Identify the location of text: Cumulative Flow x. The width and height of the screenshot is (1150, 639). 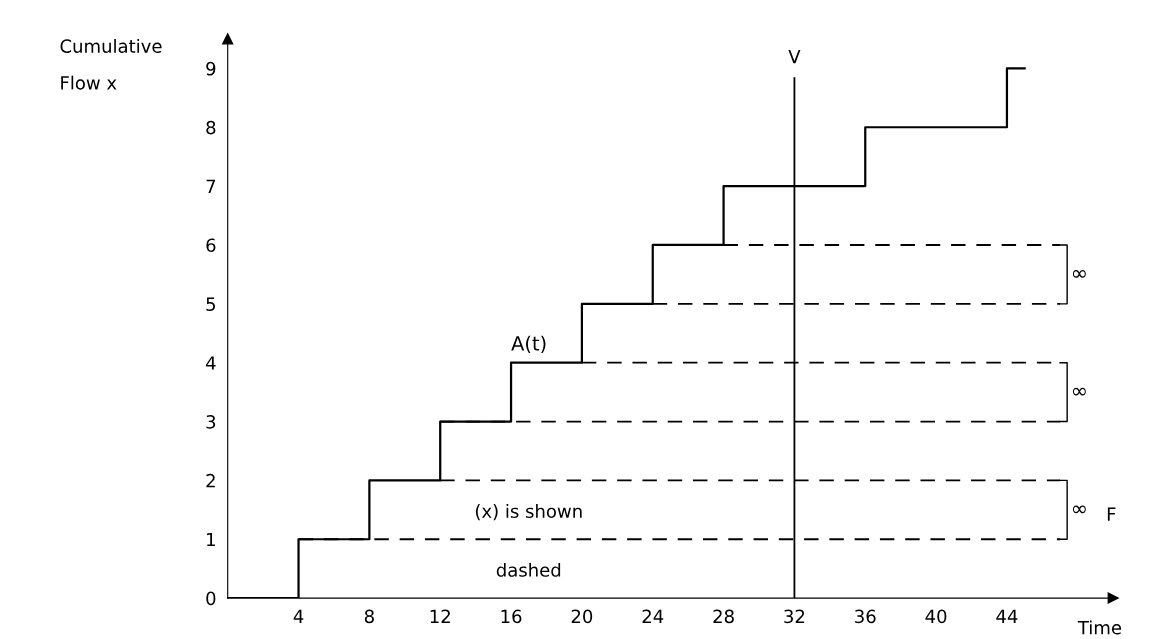
(111, 64).